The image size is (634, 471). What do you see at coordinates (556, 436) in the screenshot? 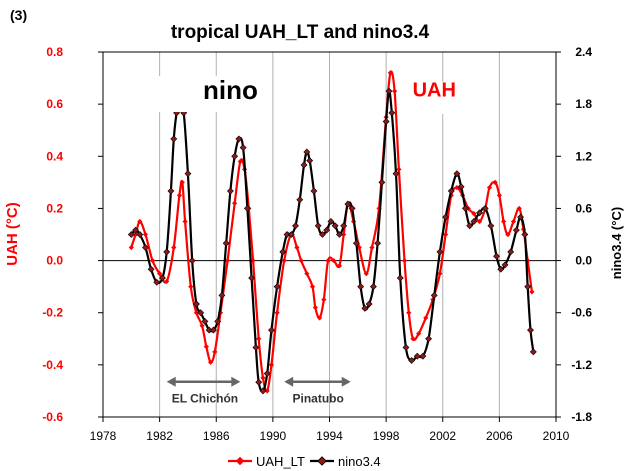
I see `x-tick-label: 2010` at bounding box center [556, 436].